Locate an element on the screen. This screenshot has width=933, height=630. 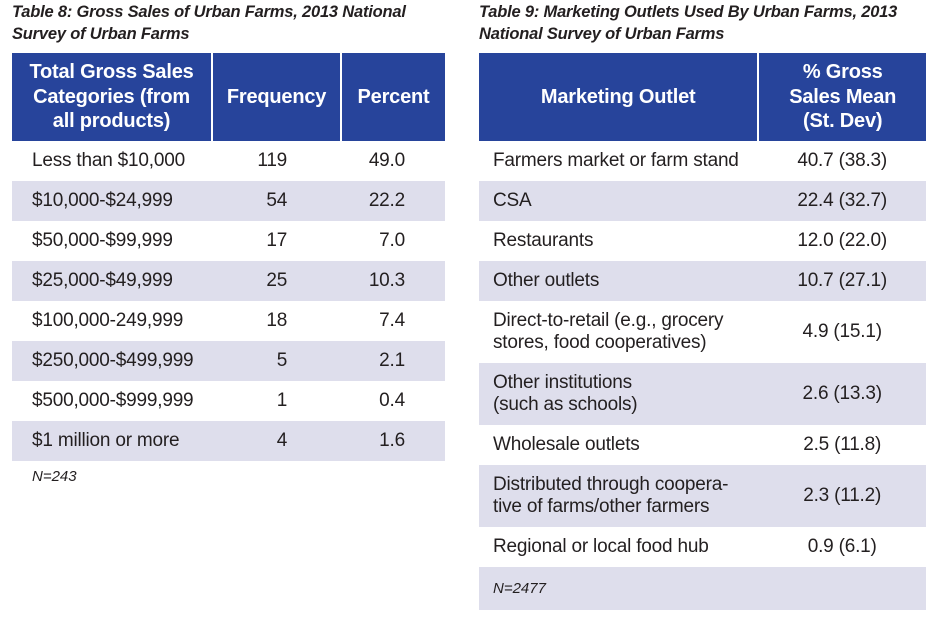
category-cell: $1 million or more is located at coordinates (106, 440).